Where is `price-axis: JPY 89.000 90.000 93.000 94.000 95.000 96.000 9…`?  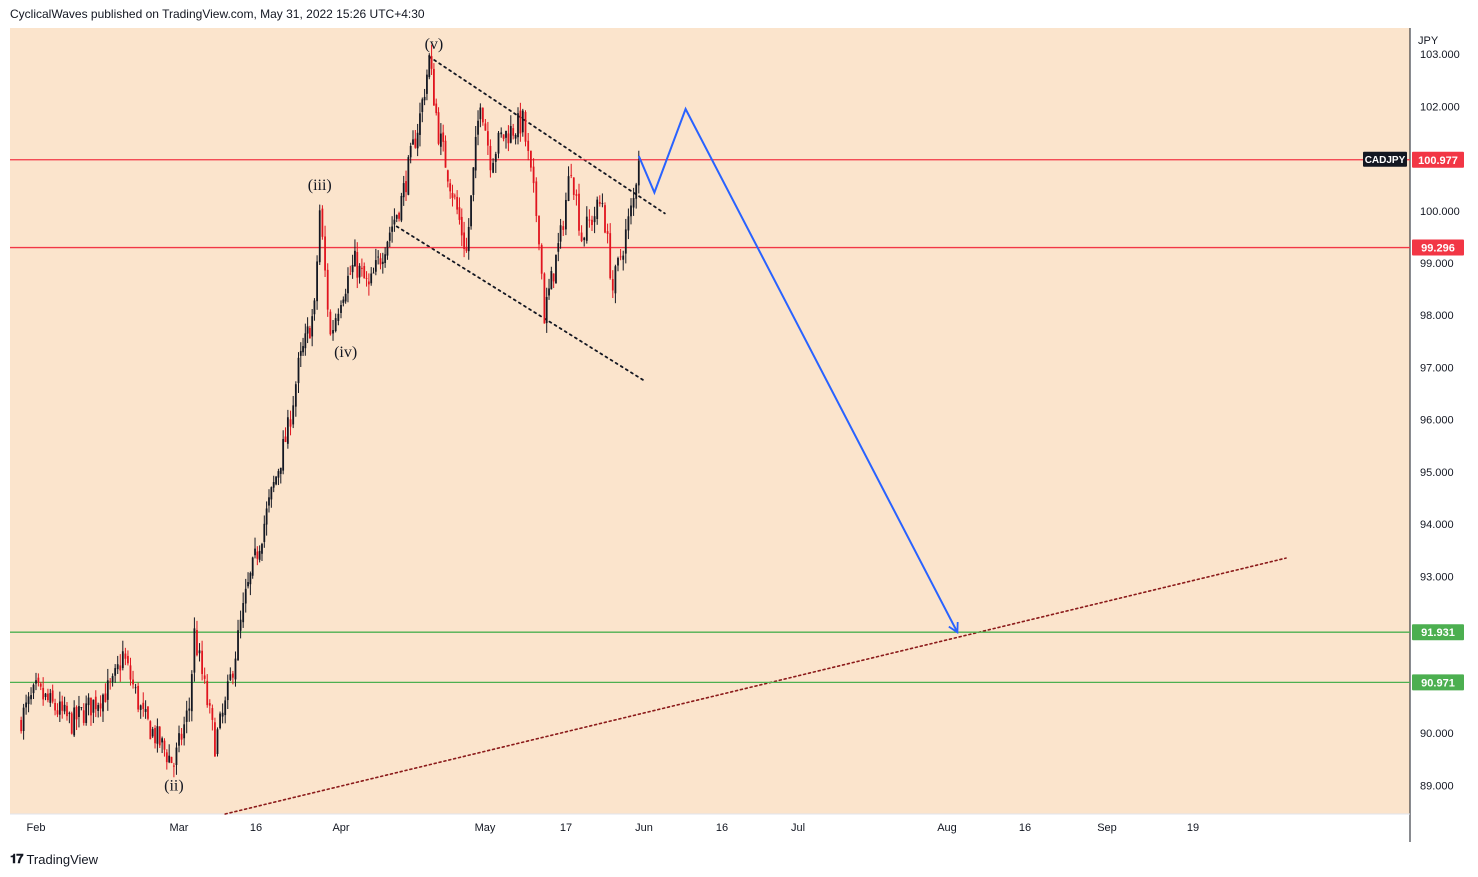 price-axis: JPY 89.000 90.000 93.000 94.000 95.000 96.000 9… is located at coordinates (1413, 413).